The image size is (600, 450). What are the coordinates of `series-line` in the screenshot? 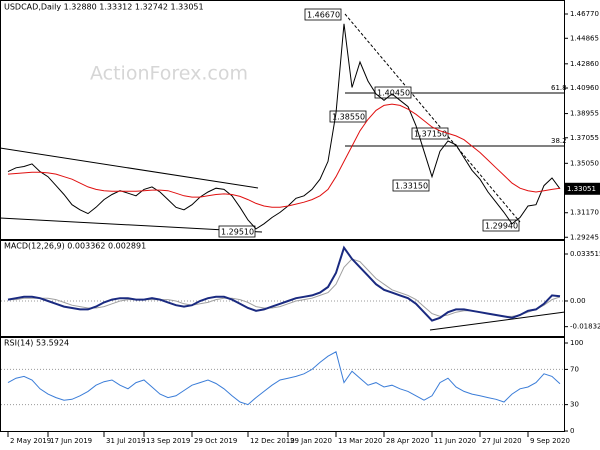 It's located at (284, 378).